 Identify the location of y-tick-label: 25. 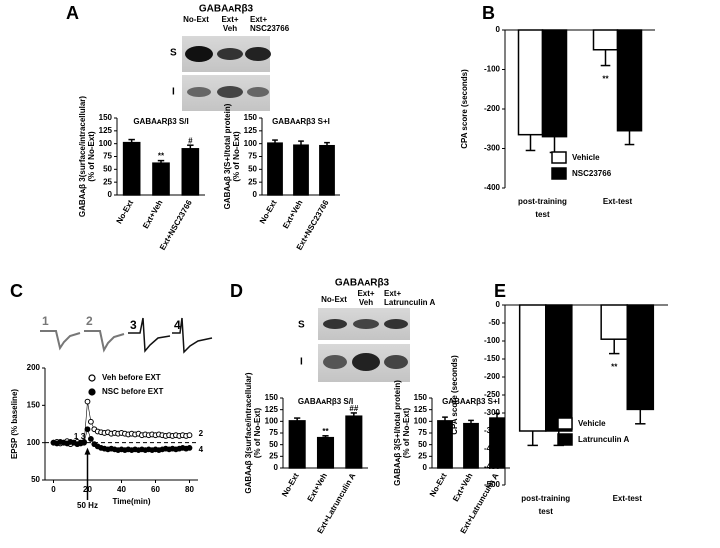
(107, 181).